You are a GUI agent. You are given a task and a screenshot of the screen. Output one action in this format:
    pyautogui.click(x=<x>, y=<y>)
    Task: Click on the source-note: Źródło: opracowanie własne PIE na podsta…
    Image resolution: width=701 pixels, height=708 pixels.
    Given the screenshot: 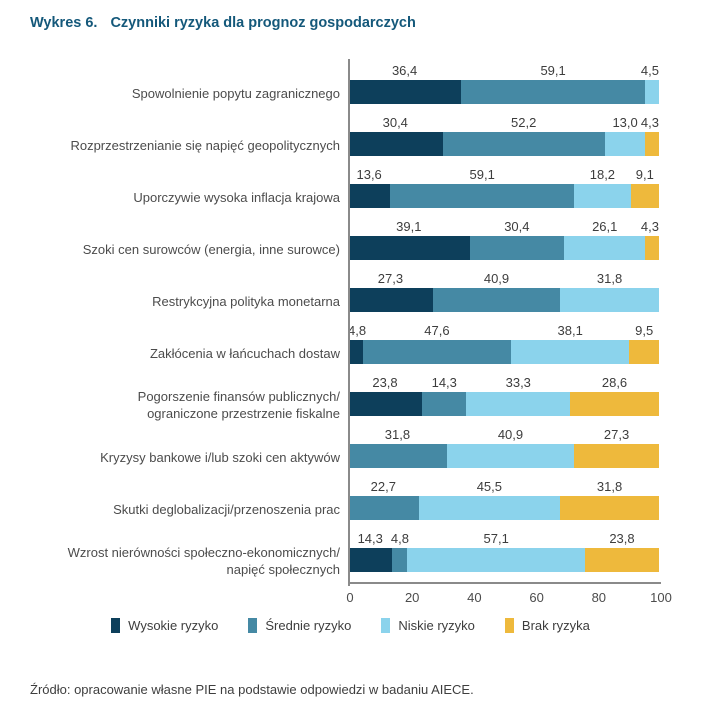 What is the action you would take?
    pyautogui.click(x=252, y=689)
    